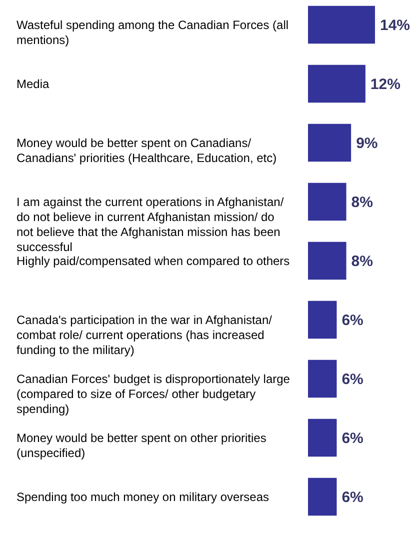 Image resolution: width=420 pixels, height=535 pixels. Describe the element at coordinates (153, 261) in the screenshot. I see `y-tick-label: Highly paid/compensated when compared to others` at that location.